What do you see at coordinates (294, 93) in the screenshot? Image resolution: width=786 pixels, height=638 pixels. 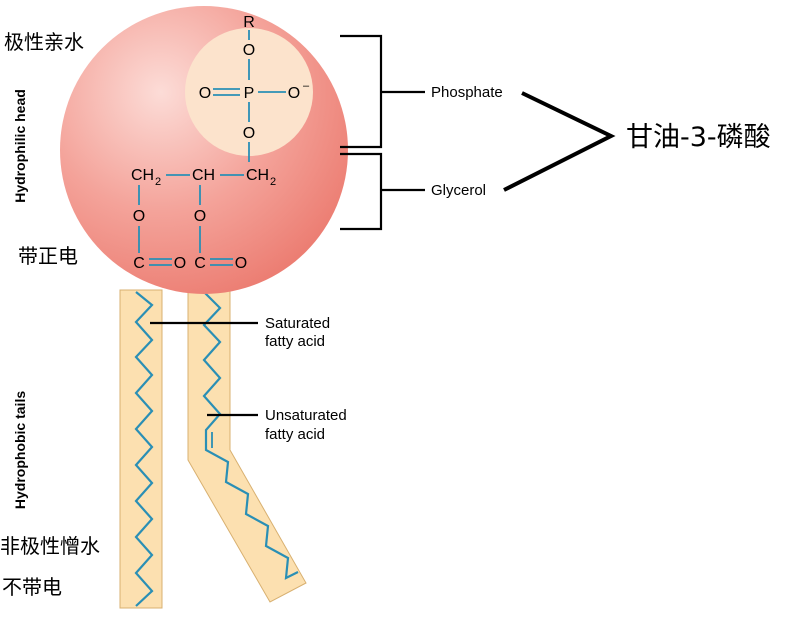 I see `atom-o-right: O` at bounding box center [294, 93].